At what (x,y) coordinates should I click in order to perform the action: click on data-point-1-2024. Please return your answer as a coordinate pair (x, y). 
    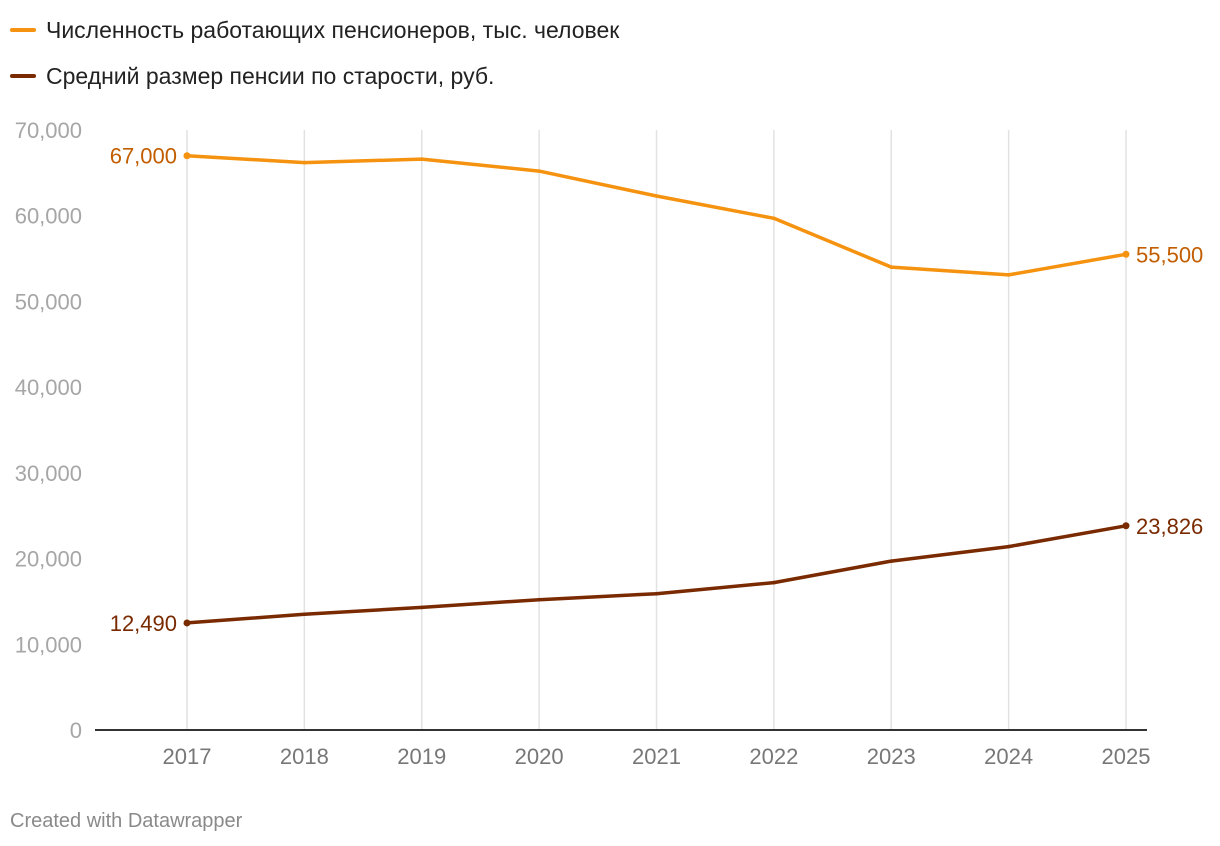
    Looking at the image, I should click on (1008, 546).